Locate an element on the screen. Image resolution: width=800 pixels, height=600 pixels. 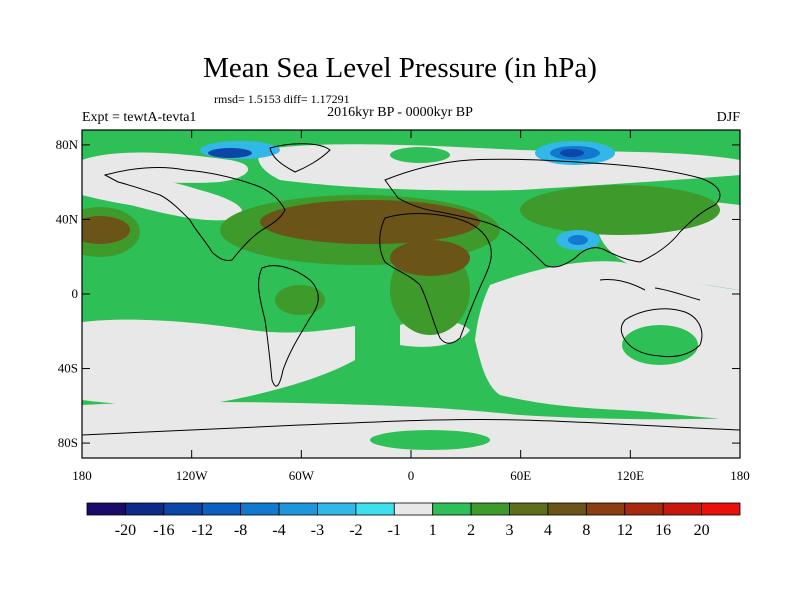
colorbar-label: 8 is located at coordinates (586, 530).